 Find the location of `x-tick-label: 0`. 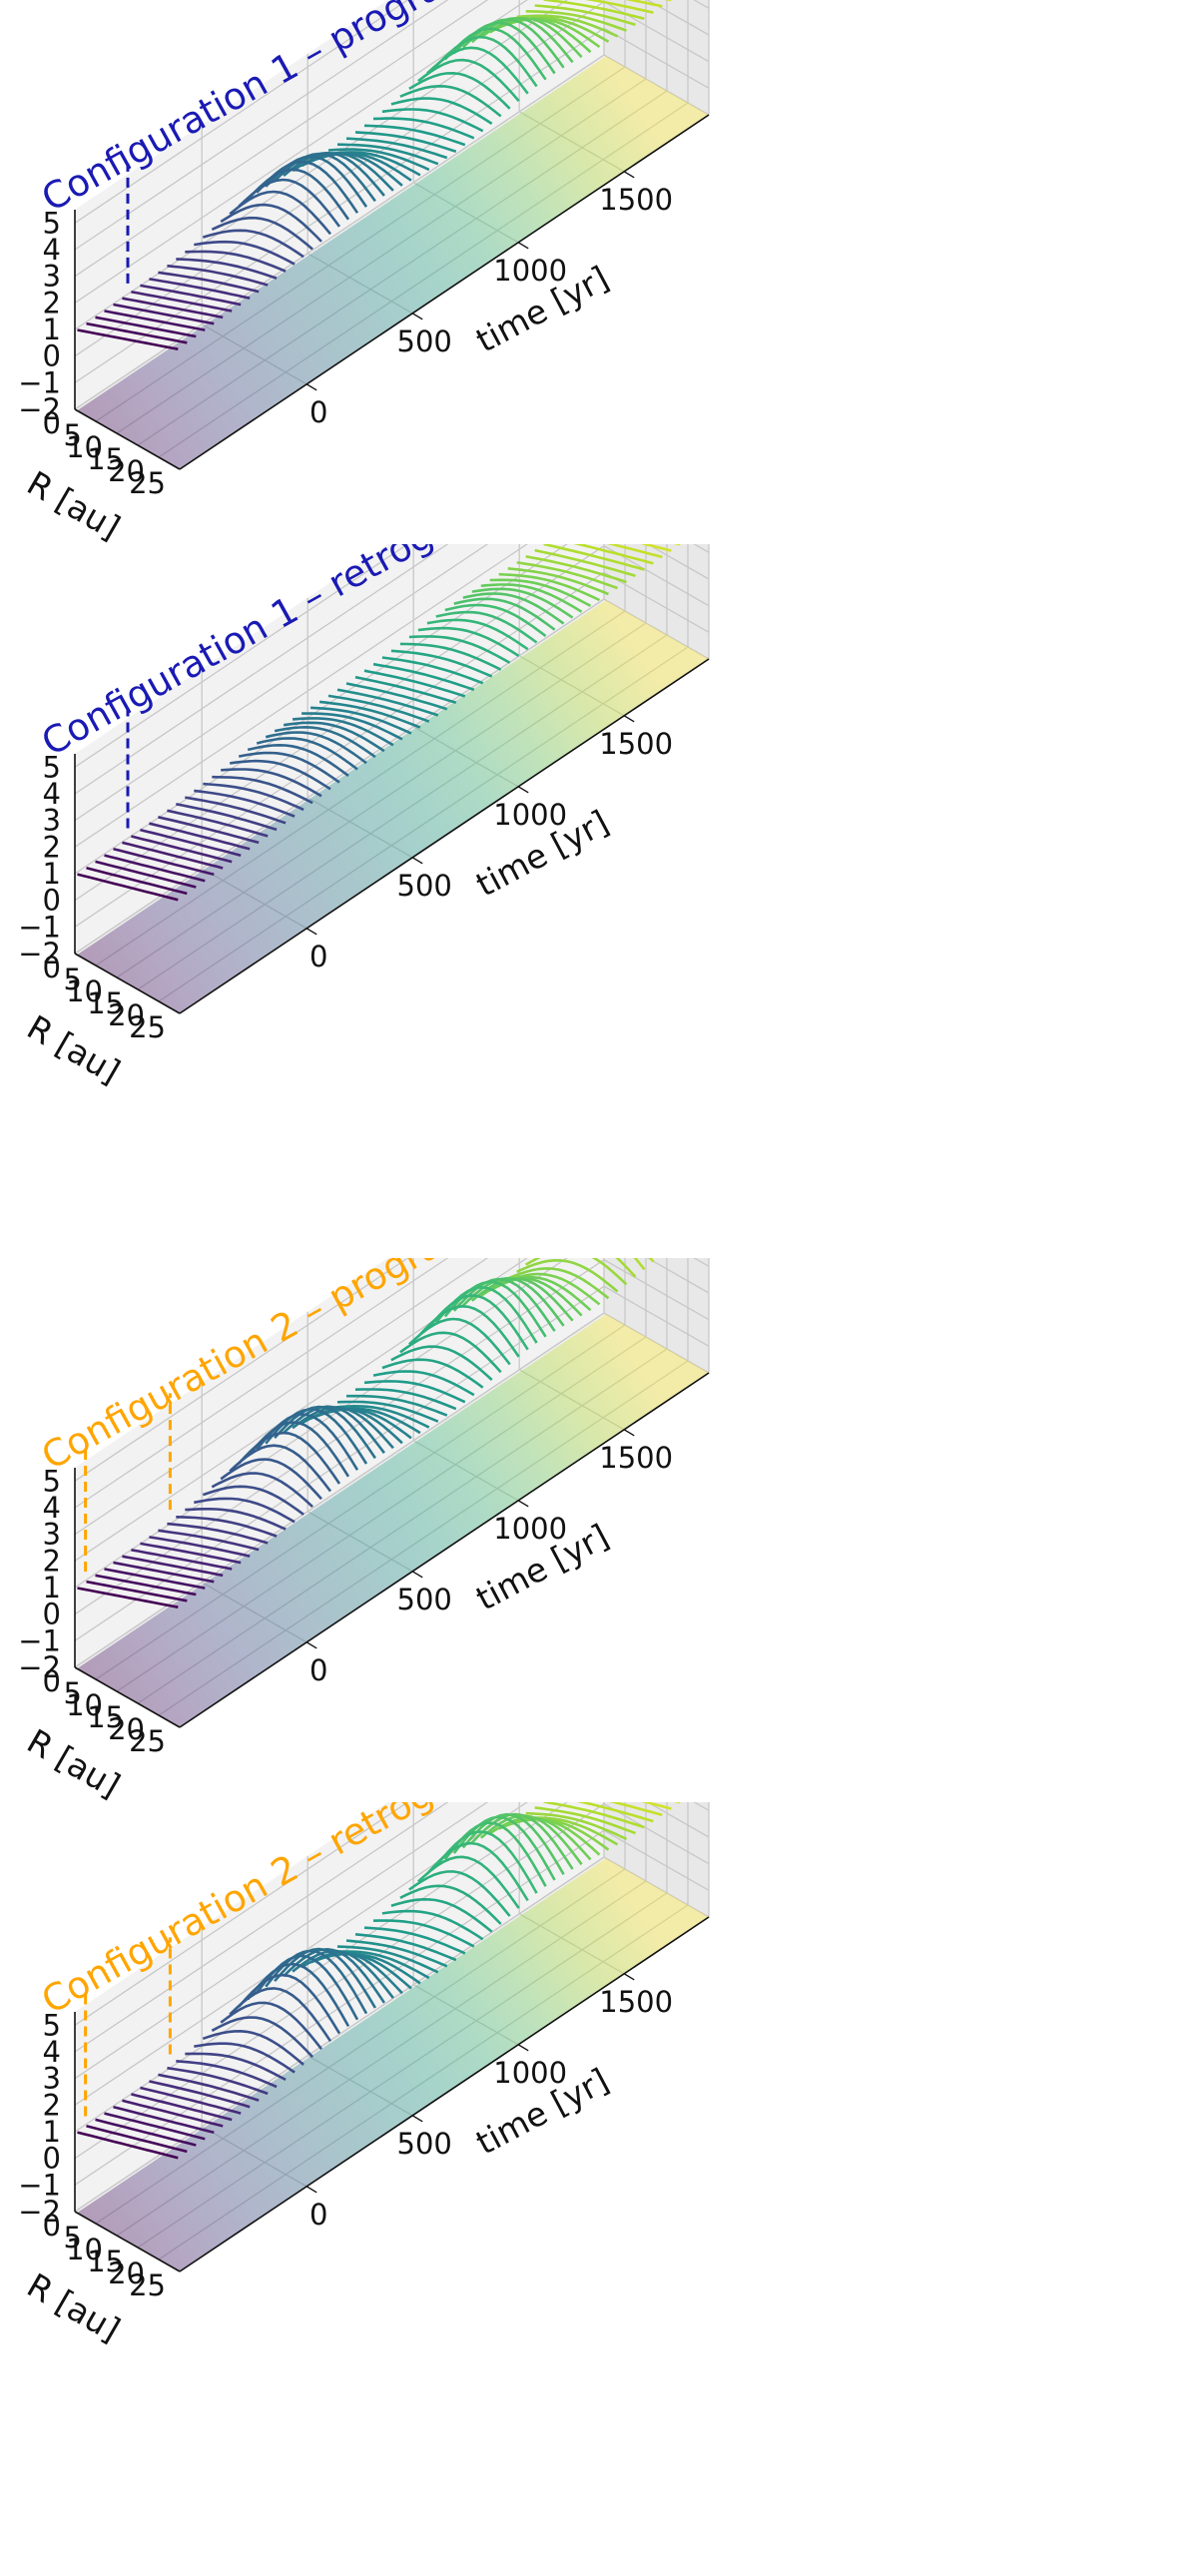

x-tick-label: 0 is located at coordinates (318, 956).